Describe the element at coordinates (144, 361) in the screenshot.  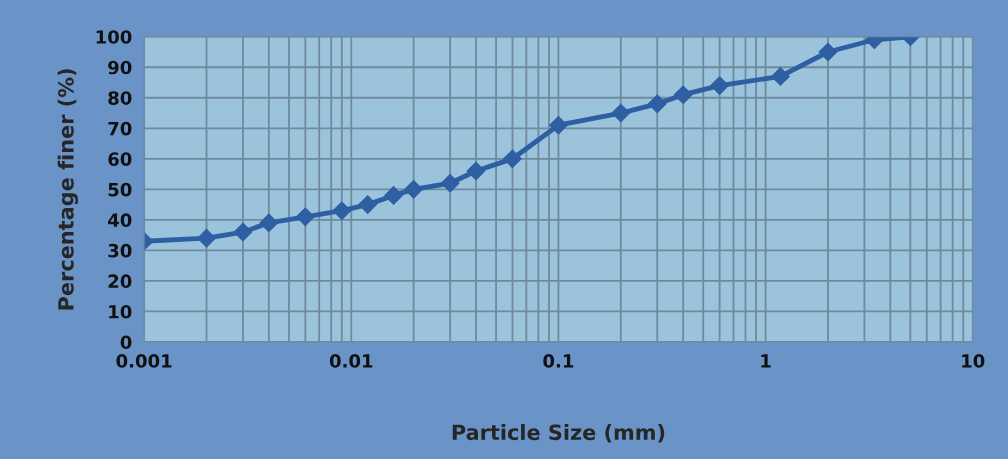
I see `x-tick-label: 0.001` at that location.